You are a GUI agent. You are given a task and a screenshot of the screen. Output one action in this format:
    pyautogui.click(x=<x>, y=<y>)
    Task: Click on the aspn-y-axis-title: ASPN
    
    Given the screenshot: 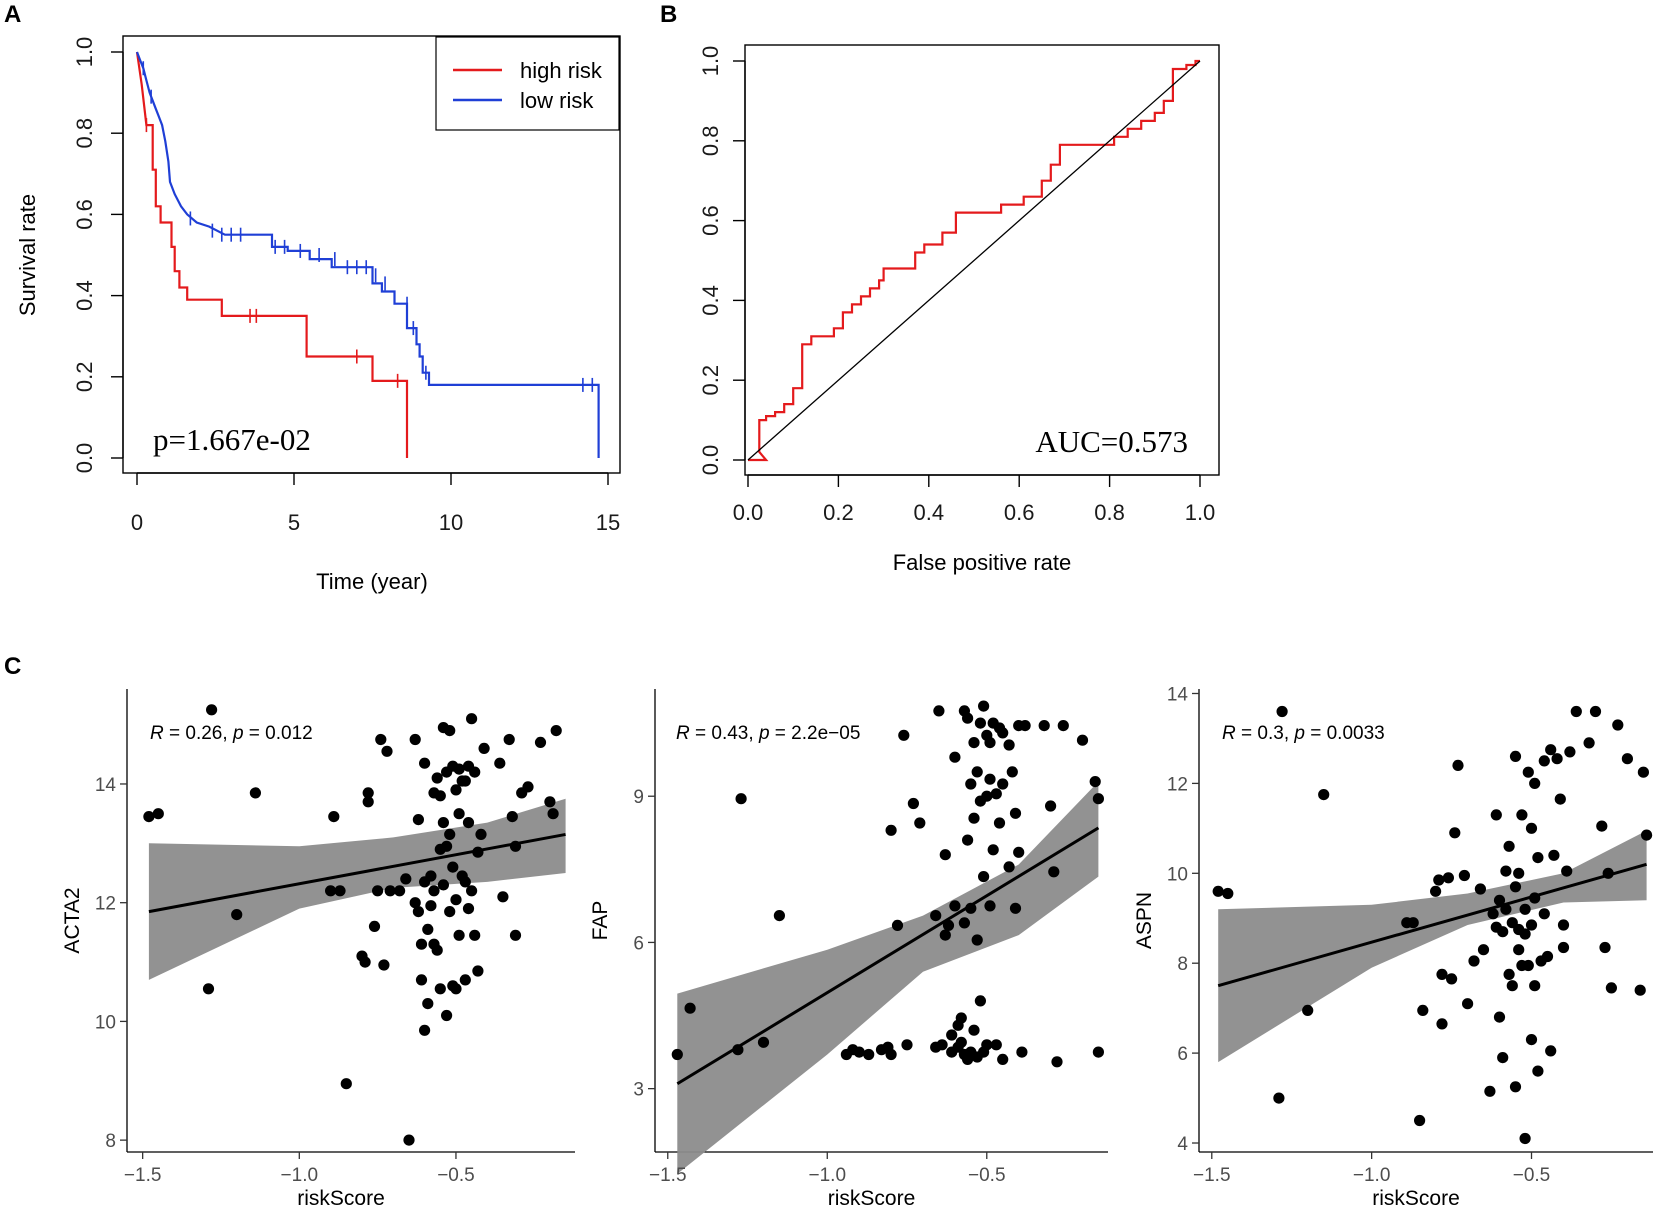 What is the action you would take?
    pyautogui.click(x=1144, y=920)
    